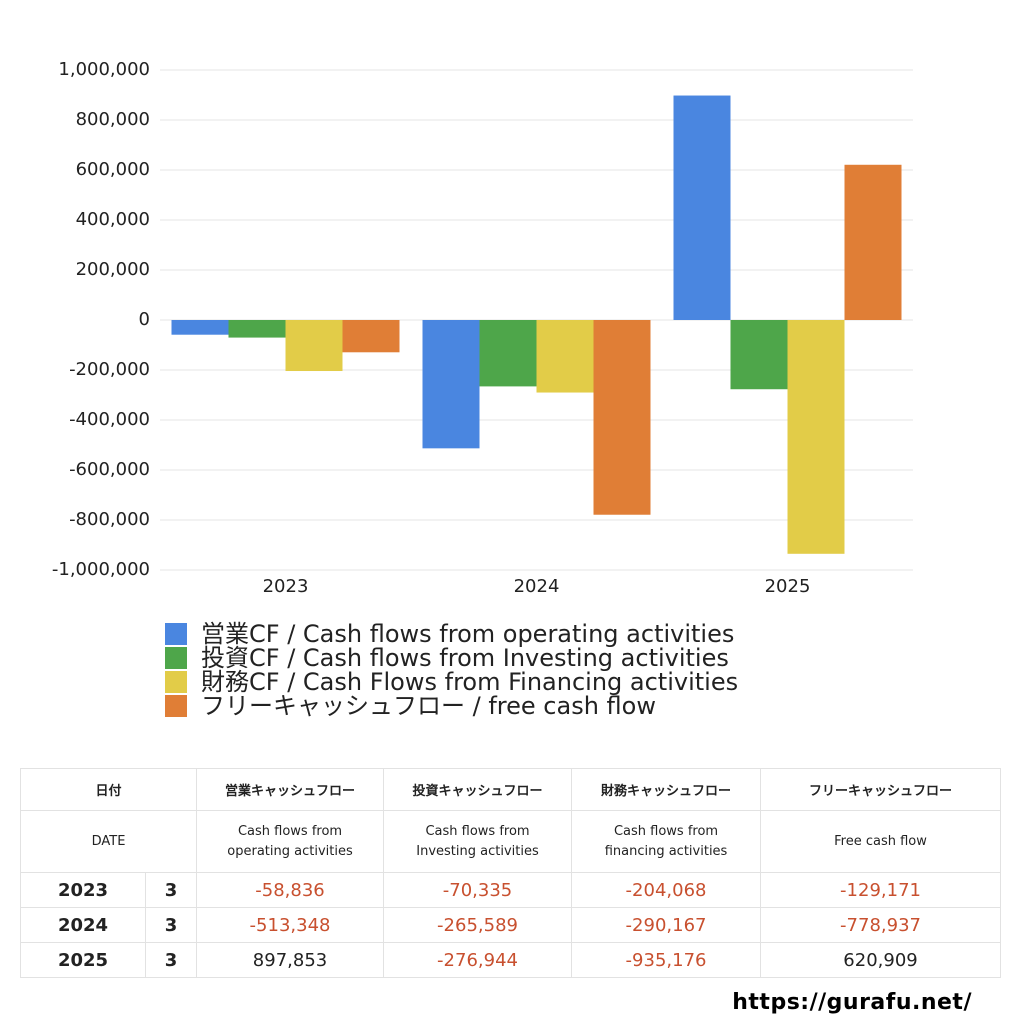 Image resolution: width=1024 pixels, height=1024 pixels. Describe the element at coordinates (881, 890) in the screenshot. I see `table-cell: -129,171` at that location.